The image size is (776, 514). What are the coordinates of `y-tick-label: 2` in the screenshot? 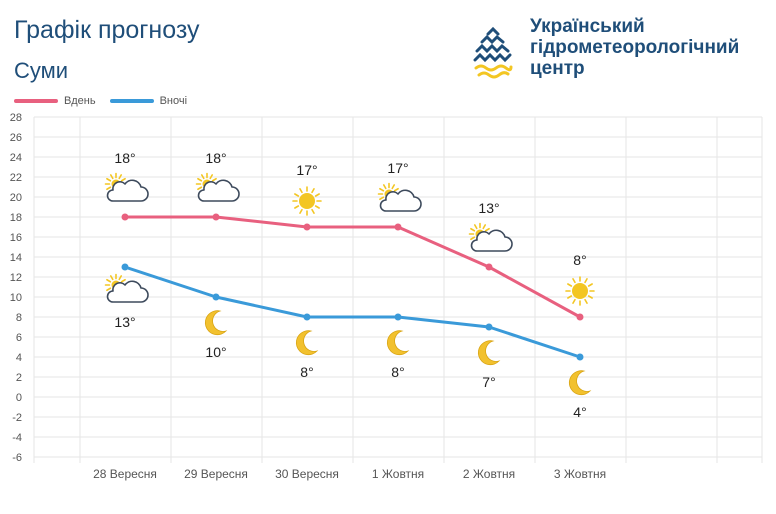 It's located at (19, 378).